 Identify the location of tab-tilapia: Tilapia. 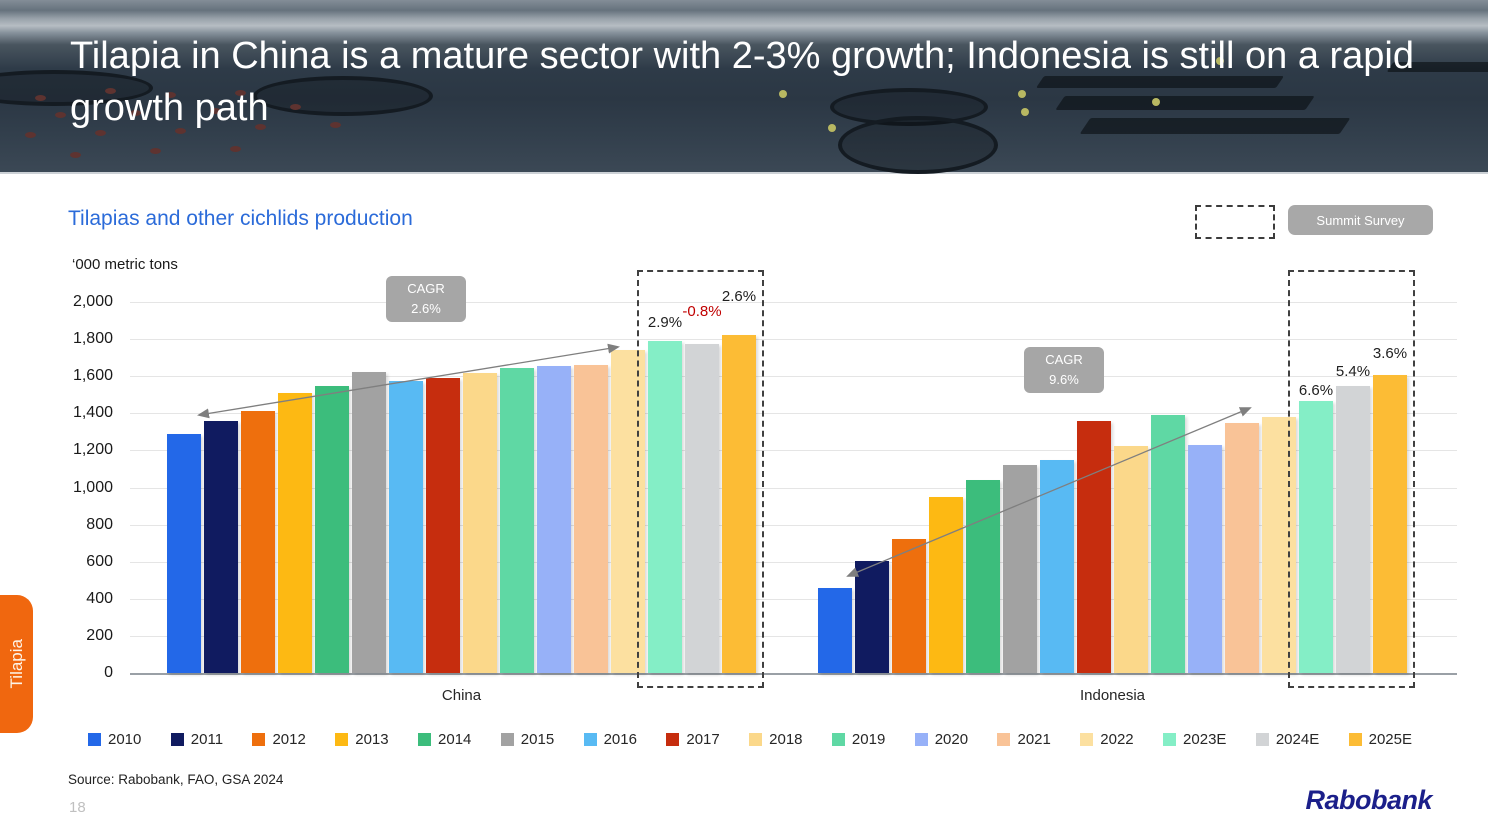
(16, 664).